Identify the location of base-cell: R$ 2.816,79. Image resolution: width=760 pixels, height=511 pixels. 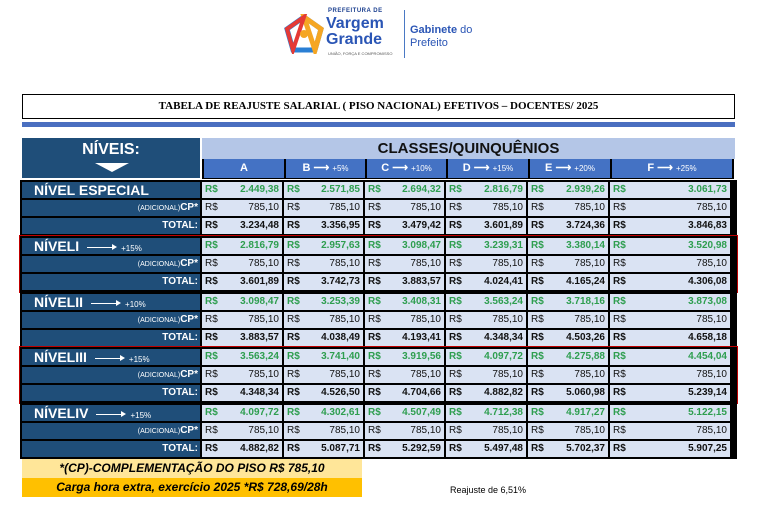
(486, 190).